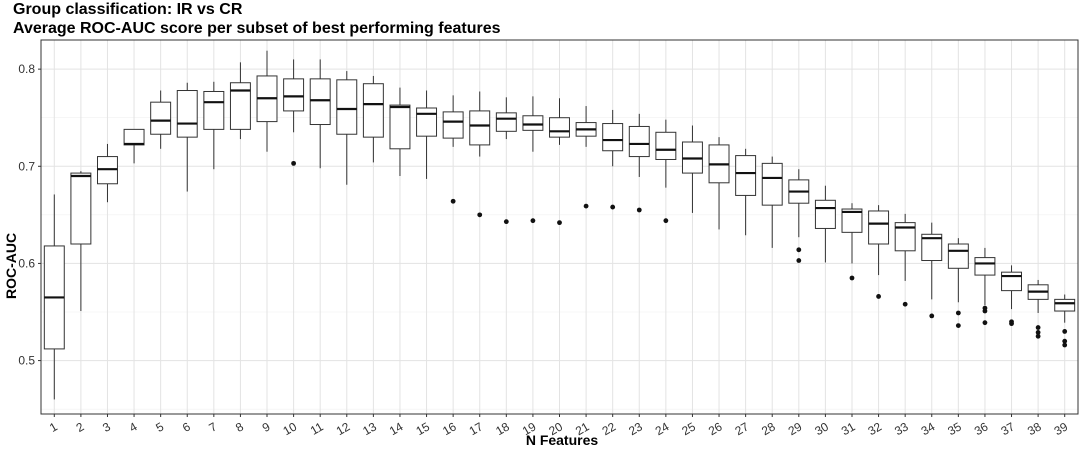 The height and width of the screenshot is (451, 1084). I want to click on x-tick-label: 12, so click(343, 428).